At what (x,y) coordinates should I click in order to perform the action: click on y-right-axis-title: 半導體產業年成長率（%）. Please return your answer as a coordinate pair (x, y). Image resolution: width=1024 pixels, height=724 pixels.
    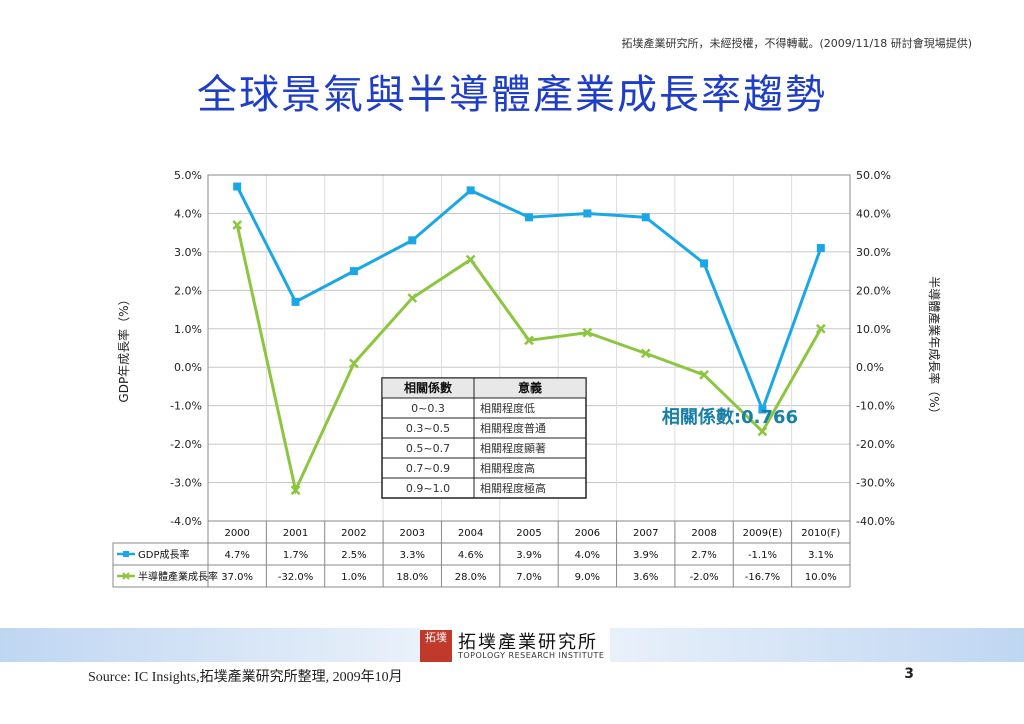
    Looking at the image, I should click on (934, 347).